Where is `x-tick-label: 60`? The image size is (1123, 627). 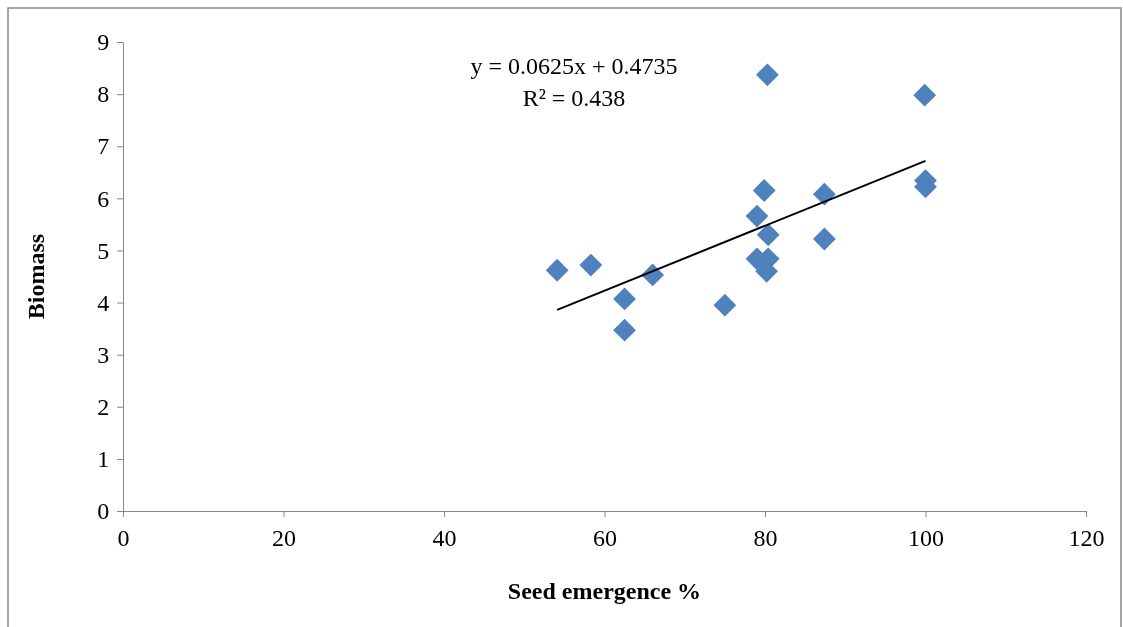
x-tick-label: 60 is located at coordinates (605, 538).